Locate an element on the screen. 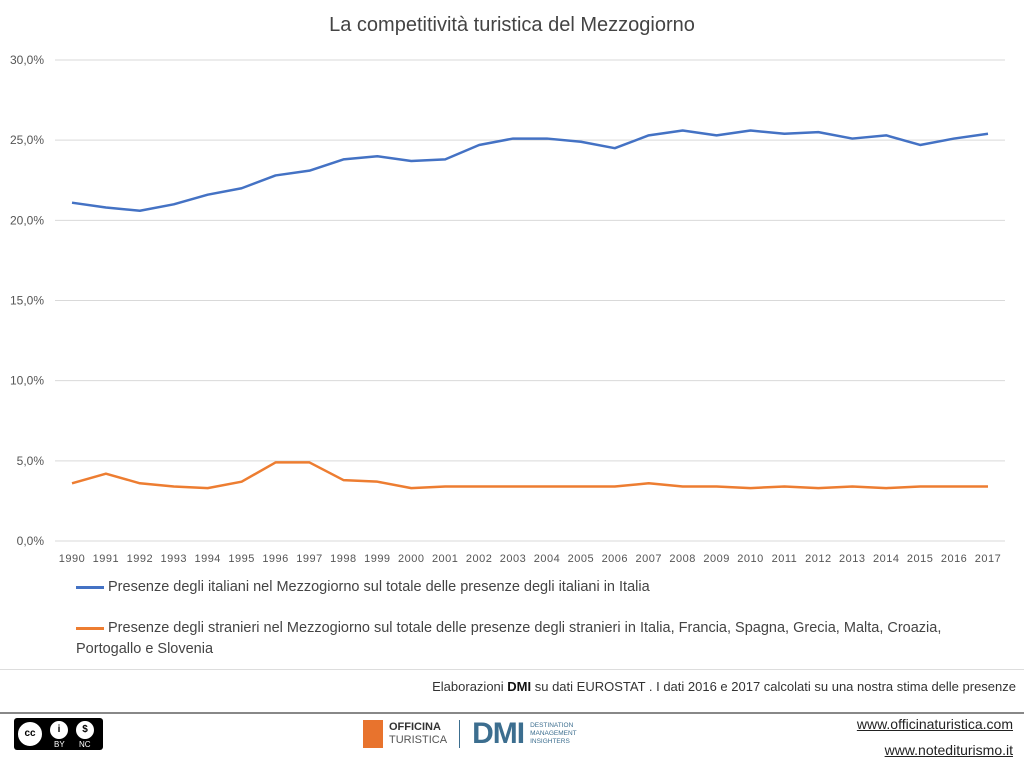 This screenshot has width=1024, height=768. x-tick-label: 1991 is located at coordinates (106, 559).